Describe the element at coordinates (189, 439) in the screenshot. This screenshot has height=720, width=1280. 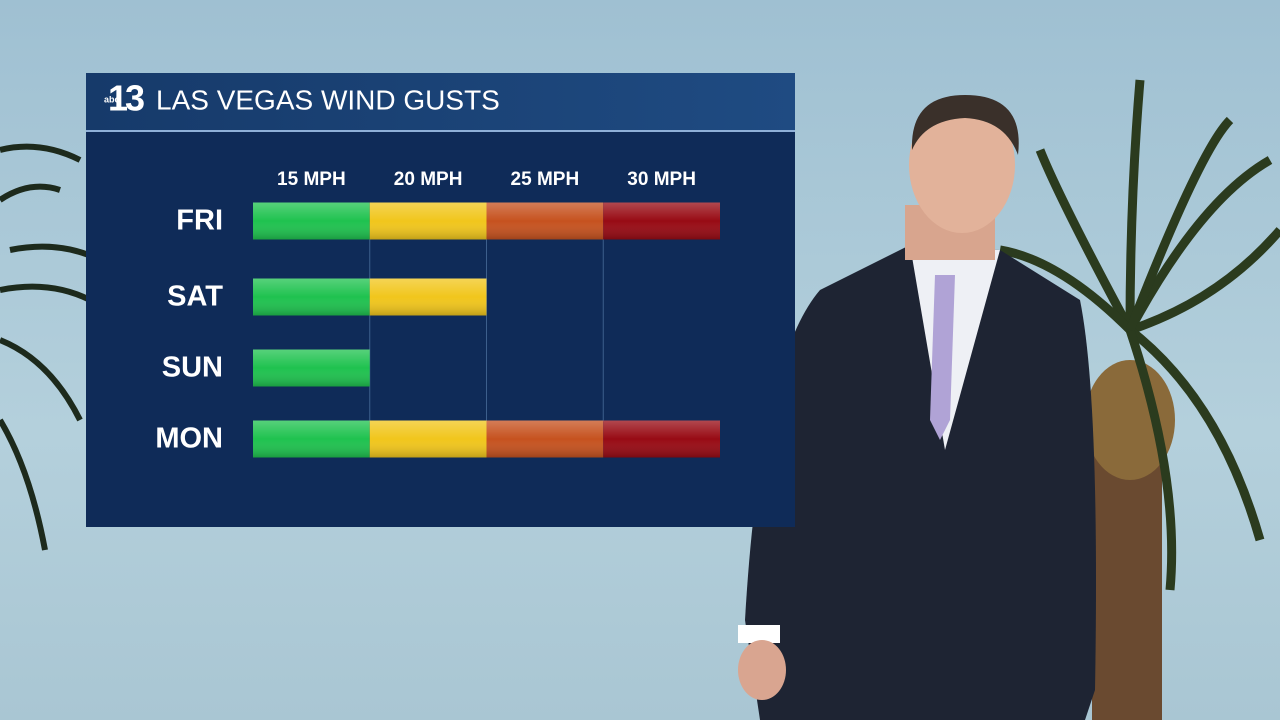
I see `category-label: MON` at that location.